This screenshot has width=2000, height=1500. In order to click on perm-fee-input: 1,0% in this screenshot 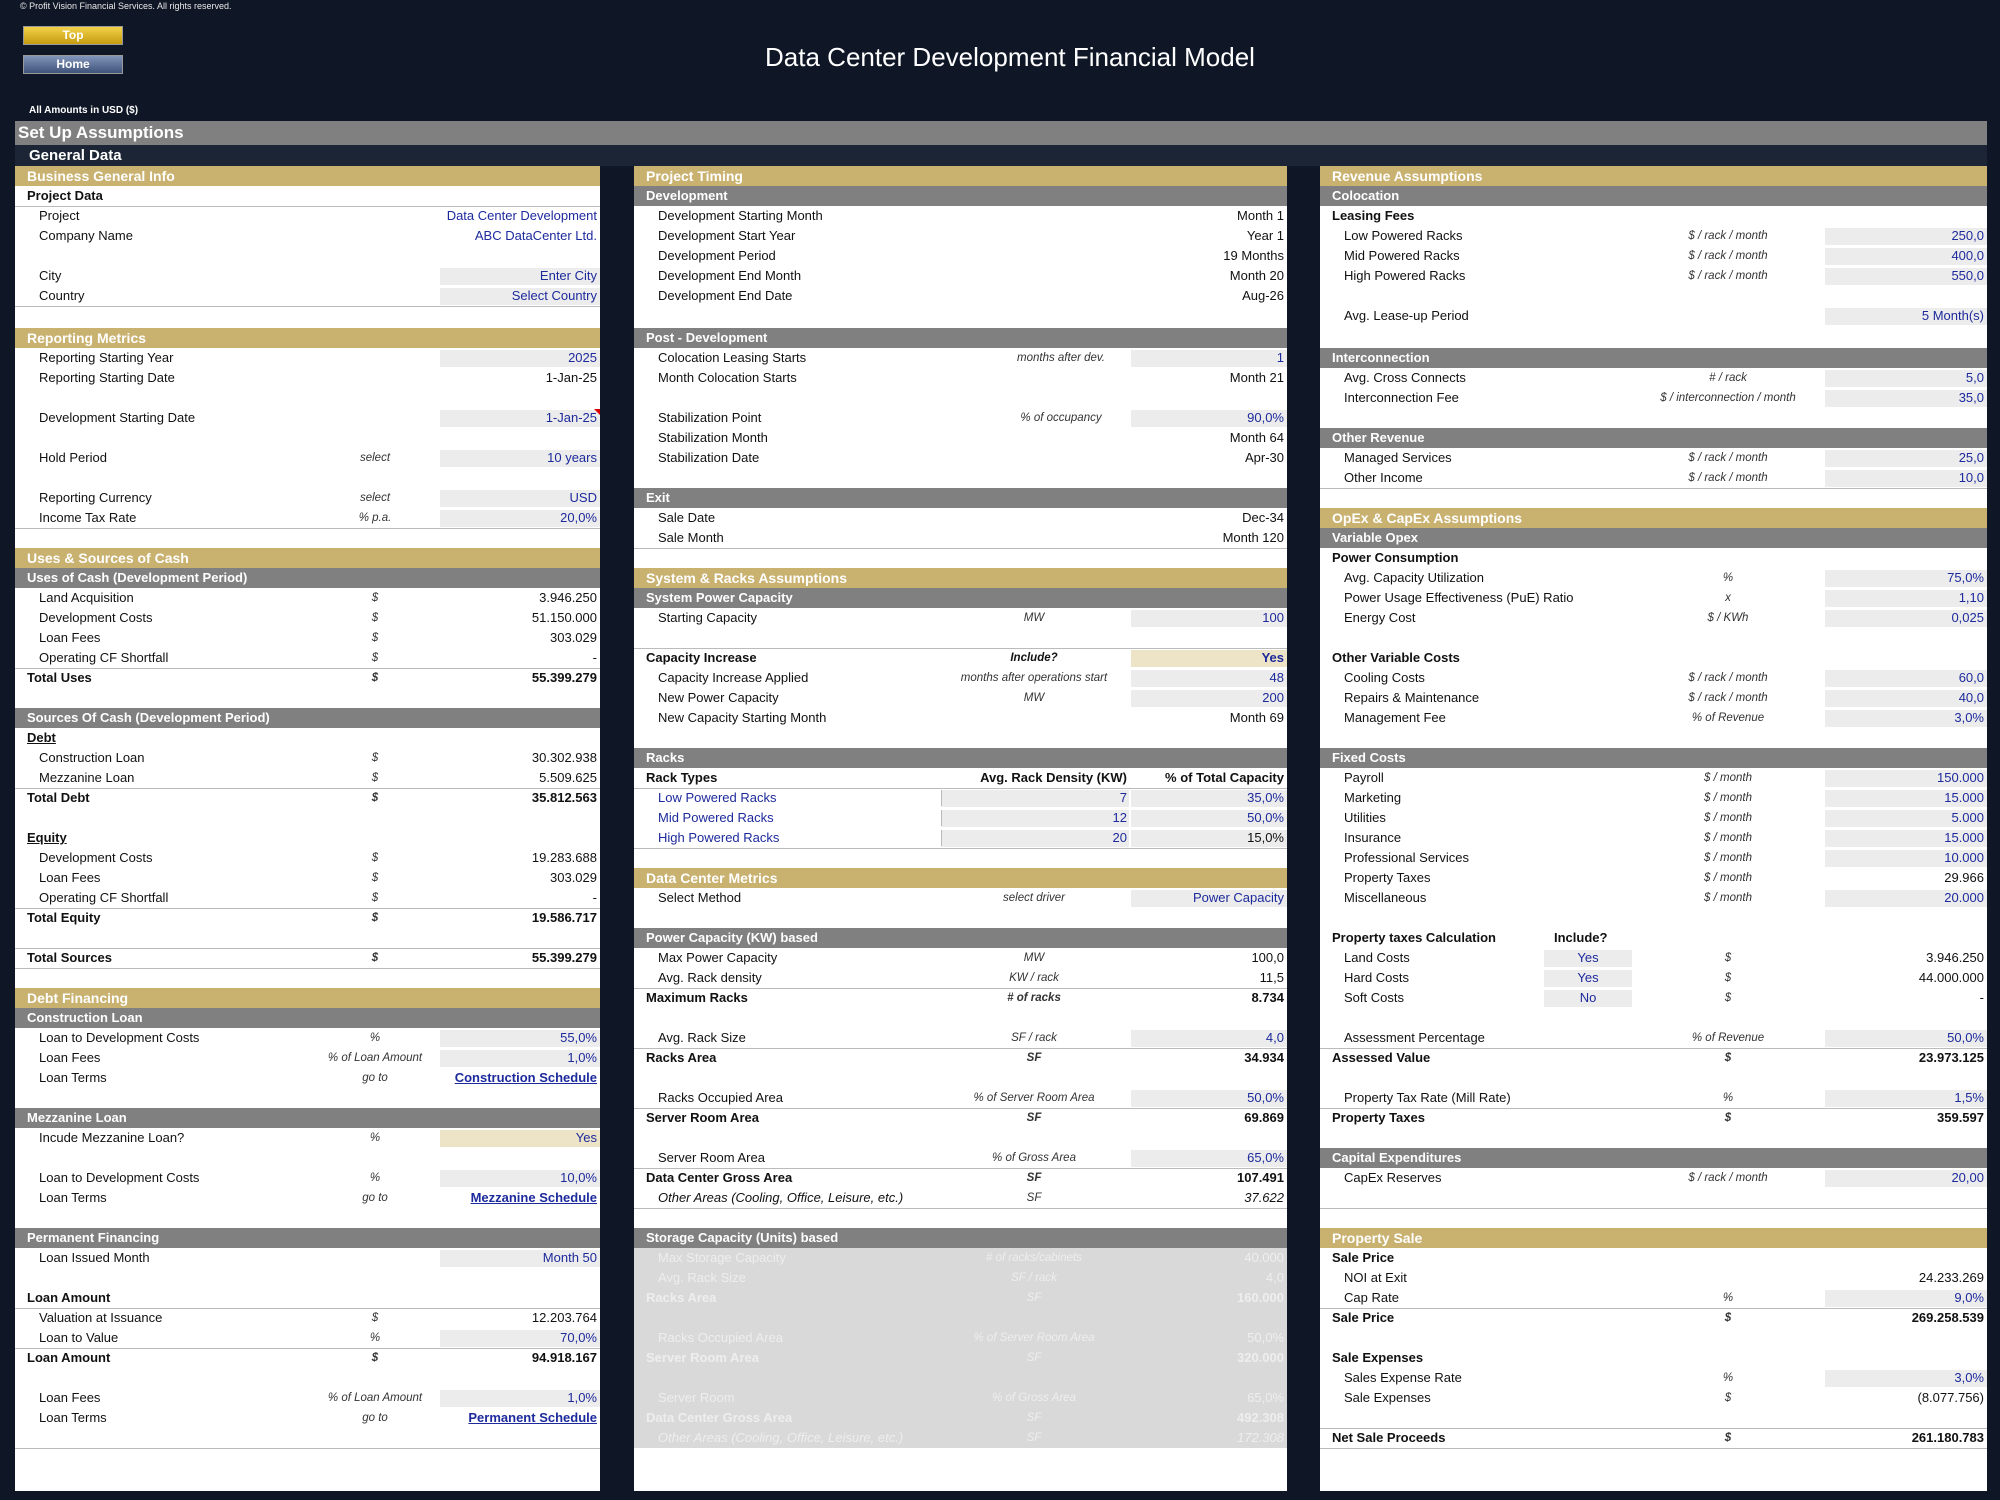, I will do `click(582, 1397)`.